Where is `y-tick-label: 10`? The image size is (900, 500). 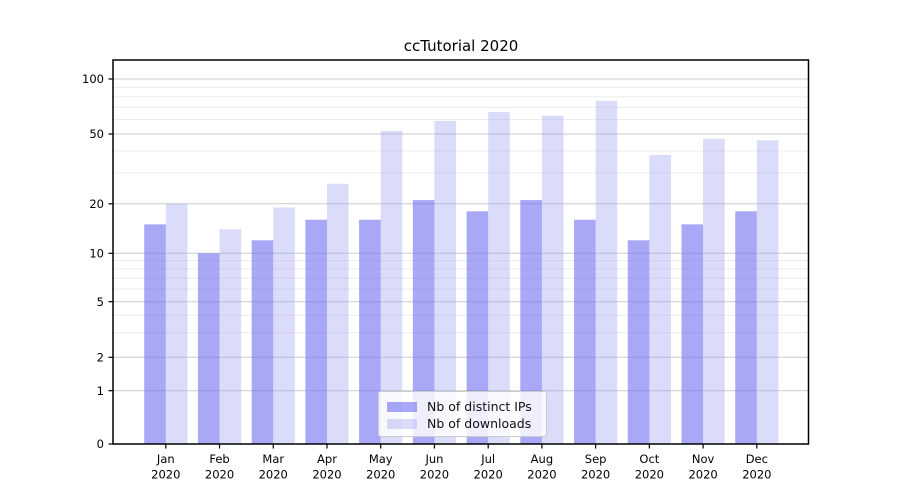 y-tick-label: 10 is located at coordinates (96, 254).